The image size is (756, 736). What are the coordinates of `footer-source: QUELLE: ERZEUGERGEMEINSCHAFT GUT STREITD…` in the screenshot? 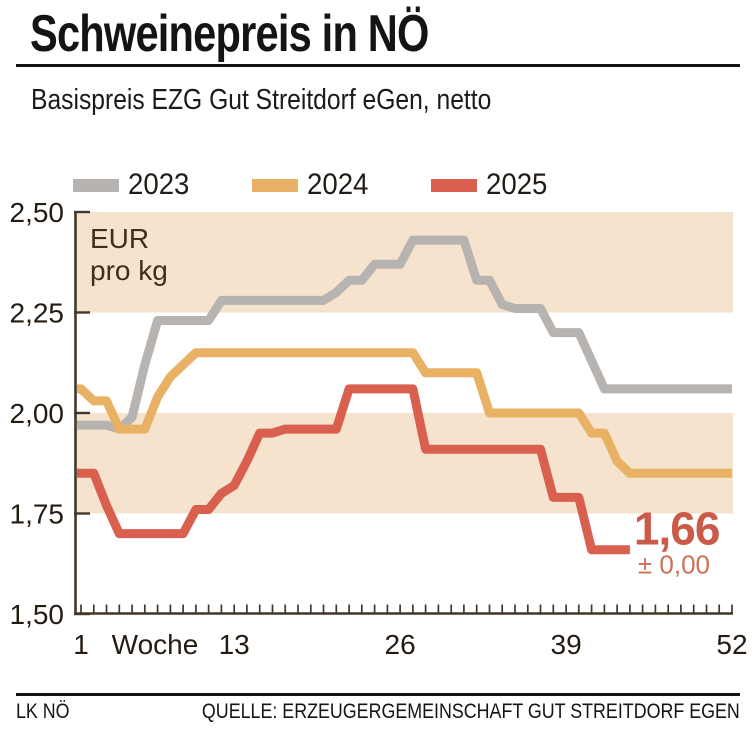 It's located at (471, 711).